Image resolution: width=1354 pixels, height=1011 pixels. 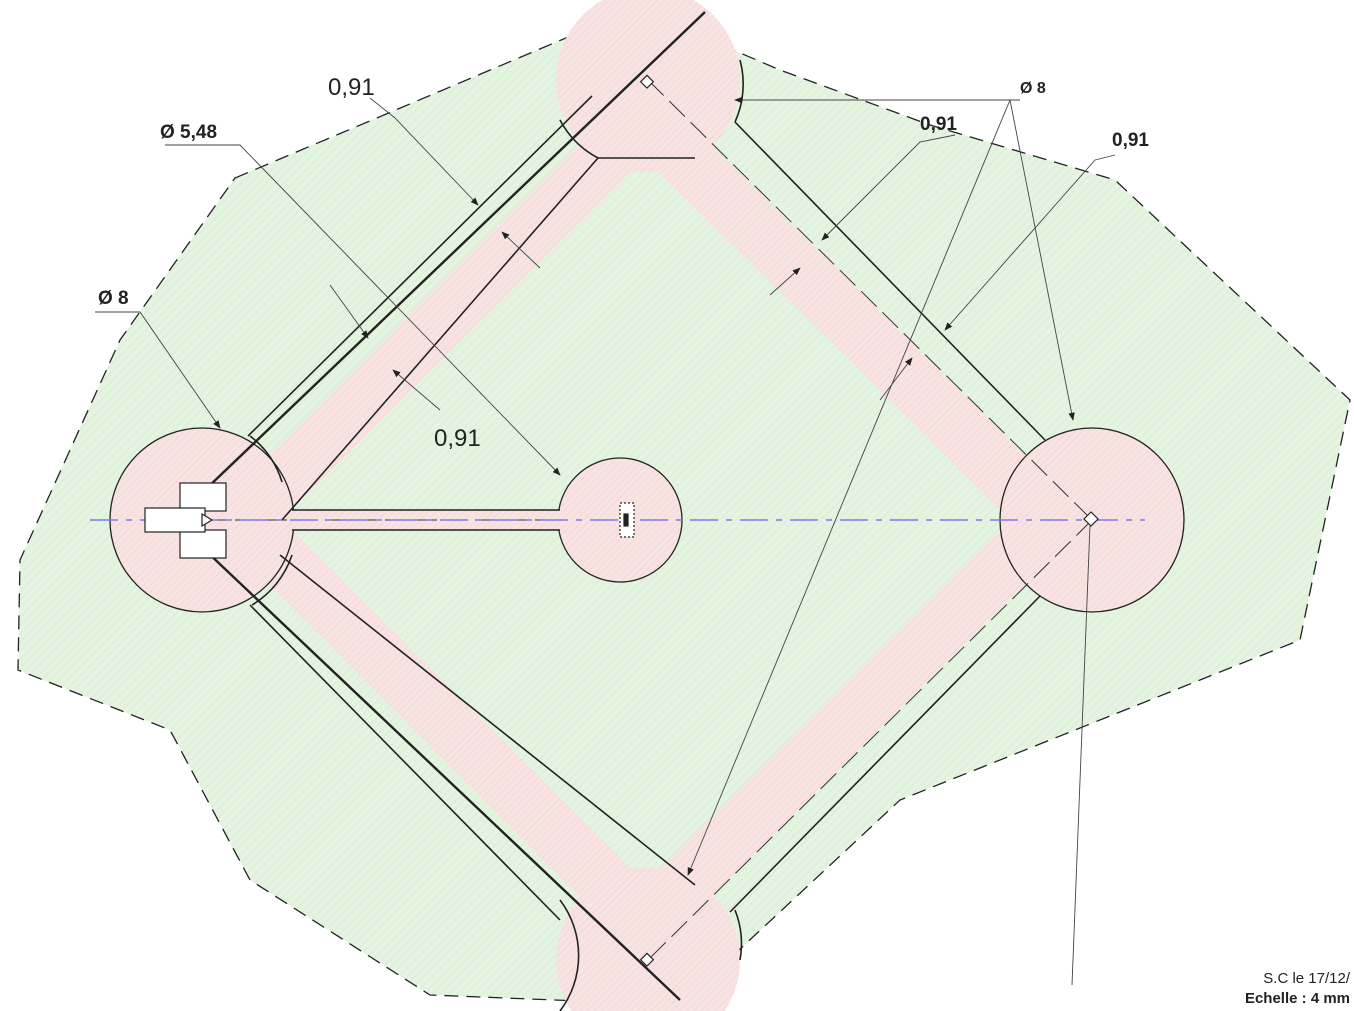 I want to click on home-plate, so click(x=207, y=520).